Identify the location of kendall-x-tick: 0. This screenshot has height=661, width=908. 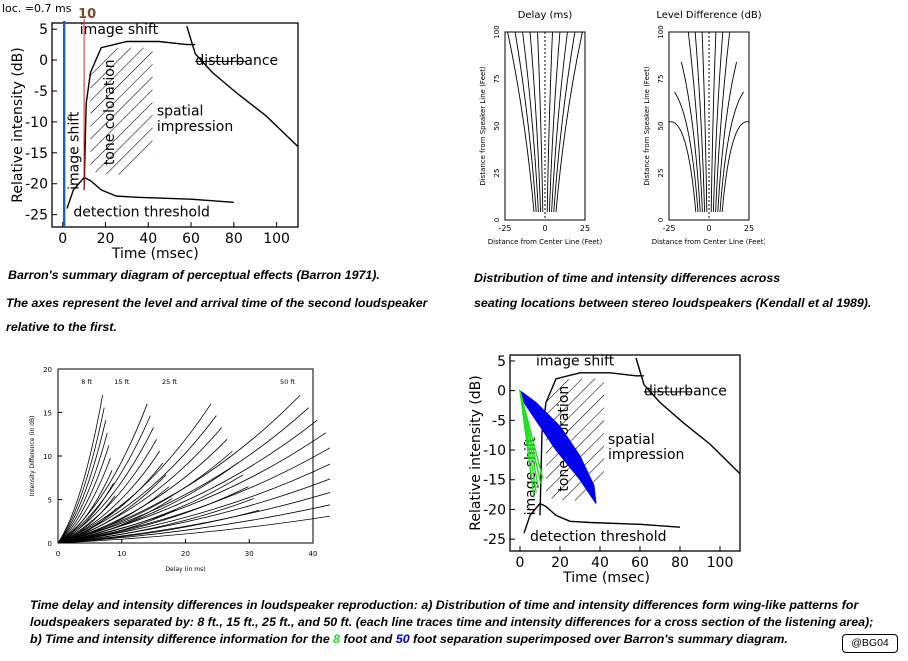
(708, 228).